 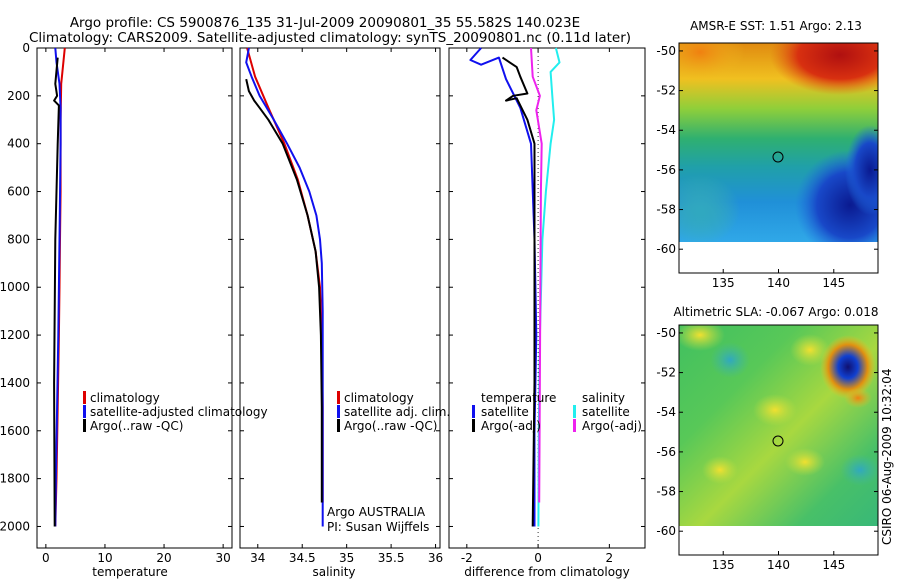 I want to click on sst-map-title: AMSR-E SST: 1.51 Argo: 2.13, so click(x=776, y=26).